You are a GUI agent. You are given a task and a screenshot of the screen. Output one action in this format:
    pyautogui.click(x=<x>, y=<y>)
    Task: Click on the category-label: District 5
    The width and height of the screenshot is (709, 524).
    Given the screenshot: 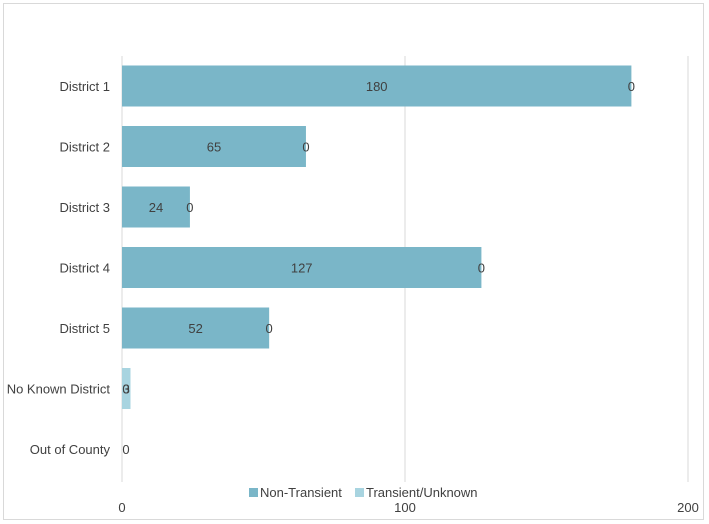 What is the action you would take?
    pyautogui.click(x=84, y=328)
    